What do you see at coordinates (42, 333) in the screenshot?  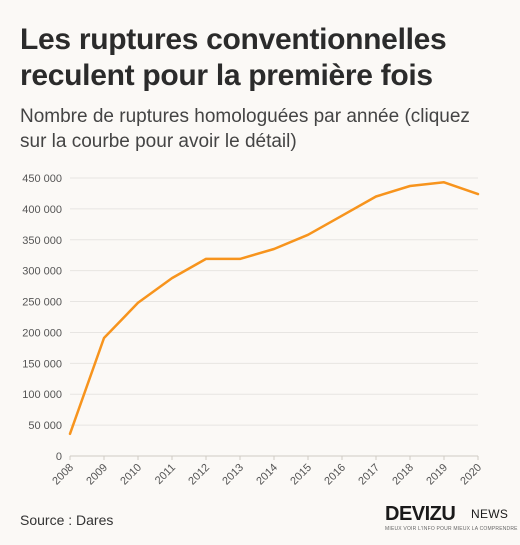 I see `y-tick-label: 200 000` at bounding box center [42, 333].